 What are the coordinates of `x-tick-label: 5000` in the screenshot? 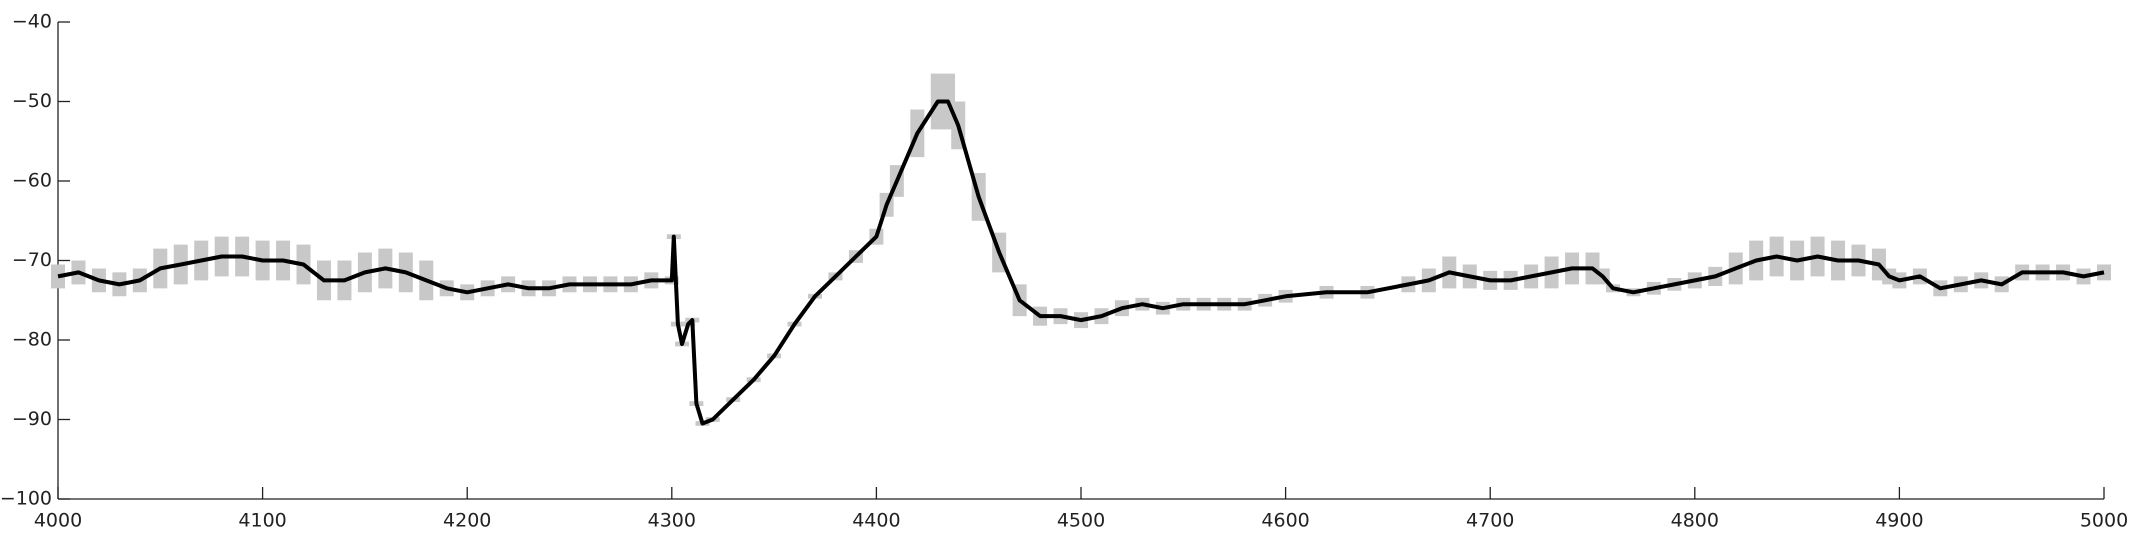 It's located at (2104, 521).